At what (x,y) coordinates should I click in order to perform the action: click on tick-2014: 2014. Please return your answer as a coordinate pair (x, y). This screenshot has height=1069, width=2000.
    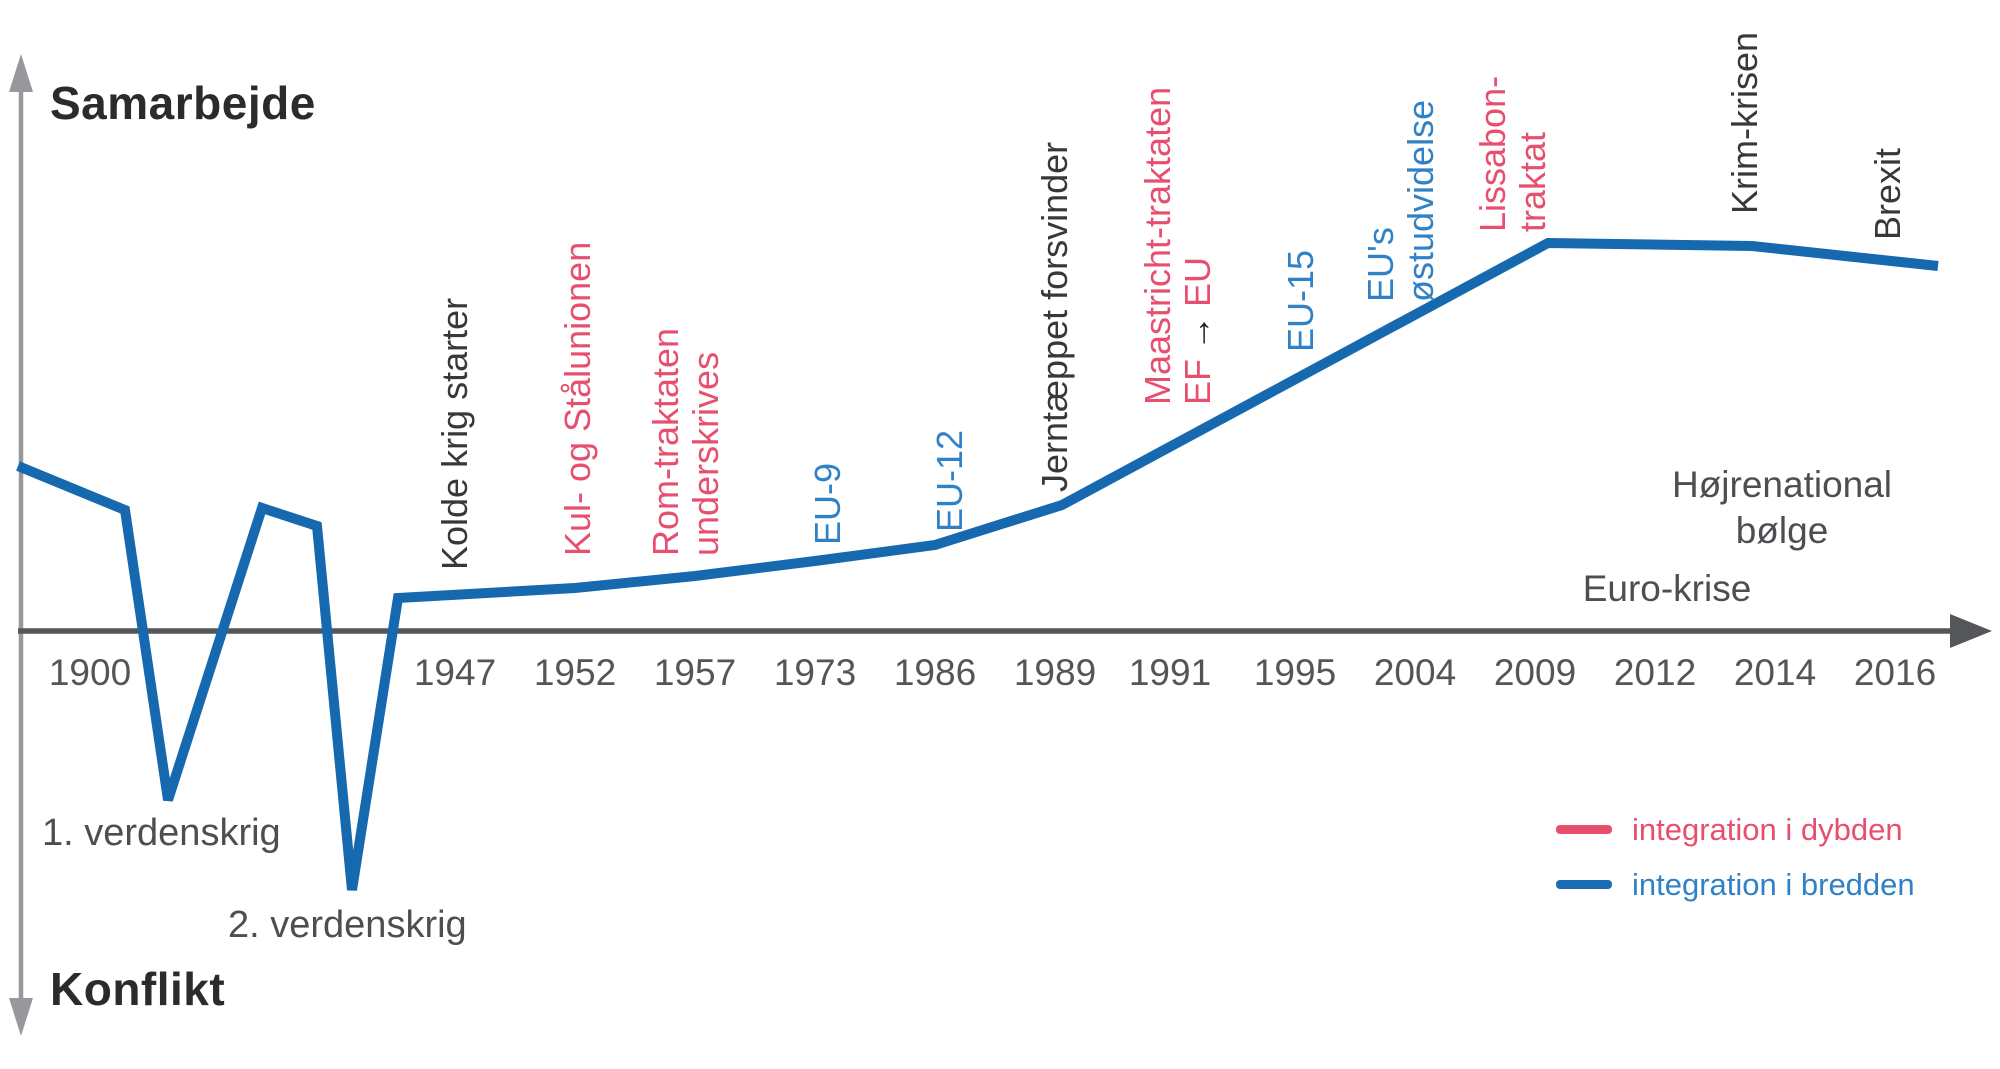
    Looking at the image, I should click on (1775, 672).